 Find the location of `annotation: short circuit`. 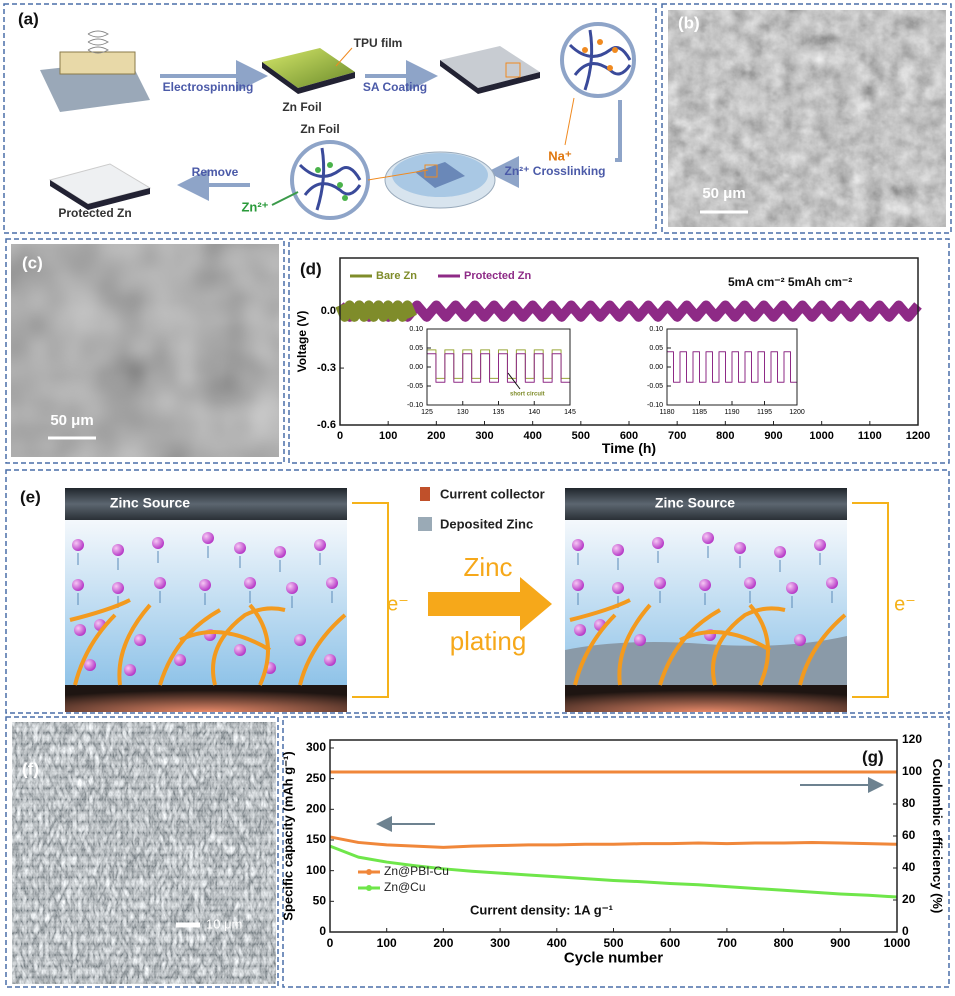

annotation: short circuit is located at coordinates (527, 395).